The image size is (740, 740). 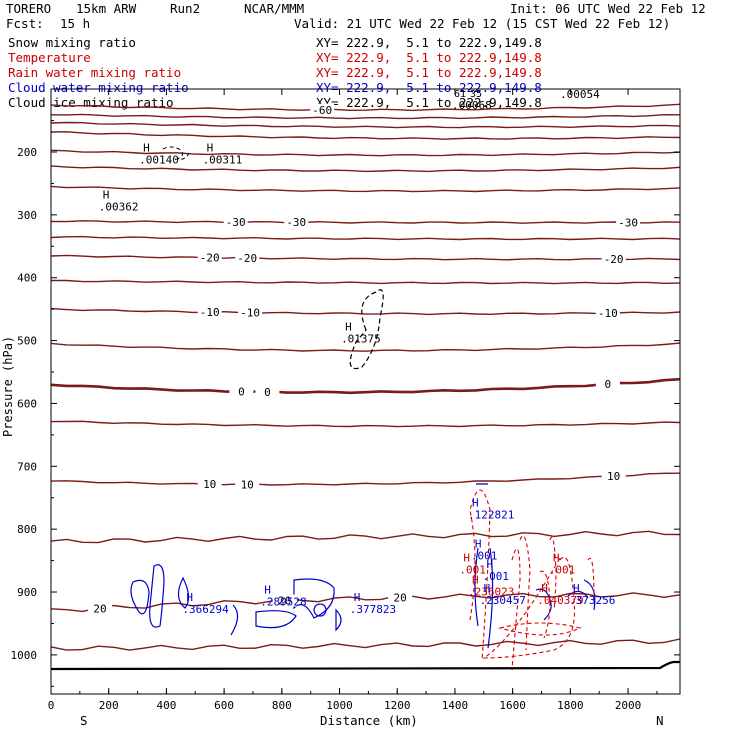 What do you see at coordinates (560, 600) in the screenshot?
I see `maximum-value-label: .040379` at bounding box center [560, 600].